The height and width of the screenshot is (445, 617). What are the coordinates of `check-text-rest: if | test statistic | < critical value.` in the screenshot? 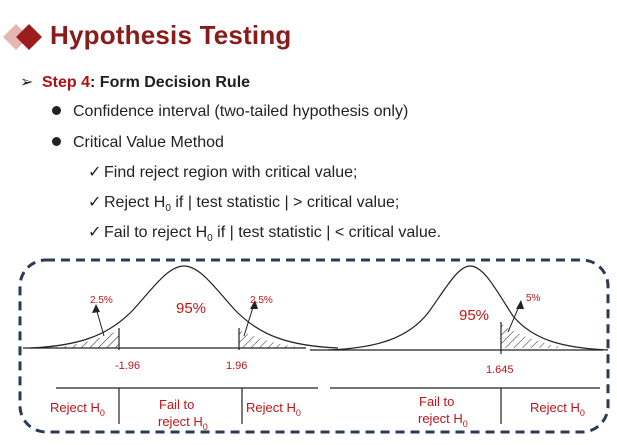 It's located at (327, 232).